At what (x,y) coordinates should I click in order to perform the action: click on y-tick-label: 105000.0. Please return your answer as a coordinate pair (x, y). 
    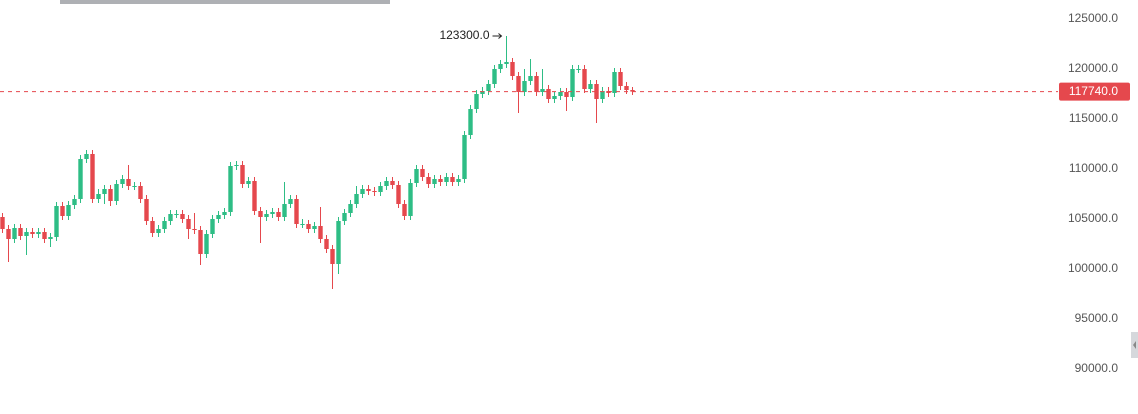
    Looking at the image, I should click on (1093, 218).